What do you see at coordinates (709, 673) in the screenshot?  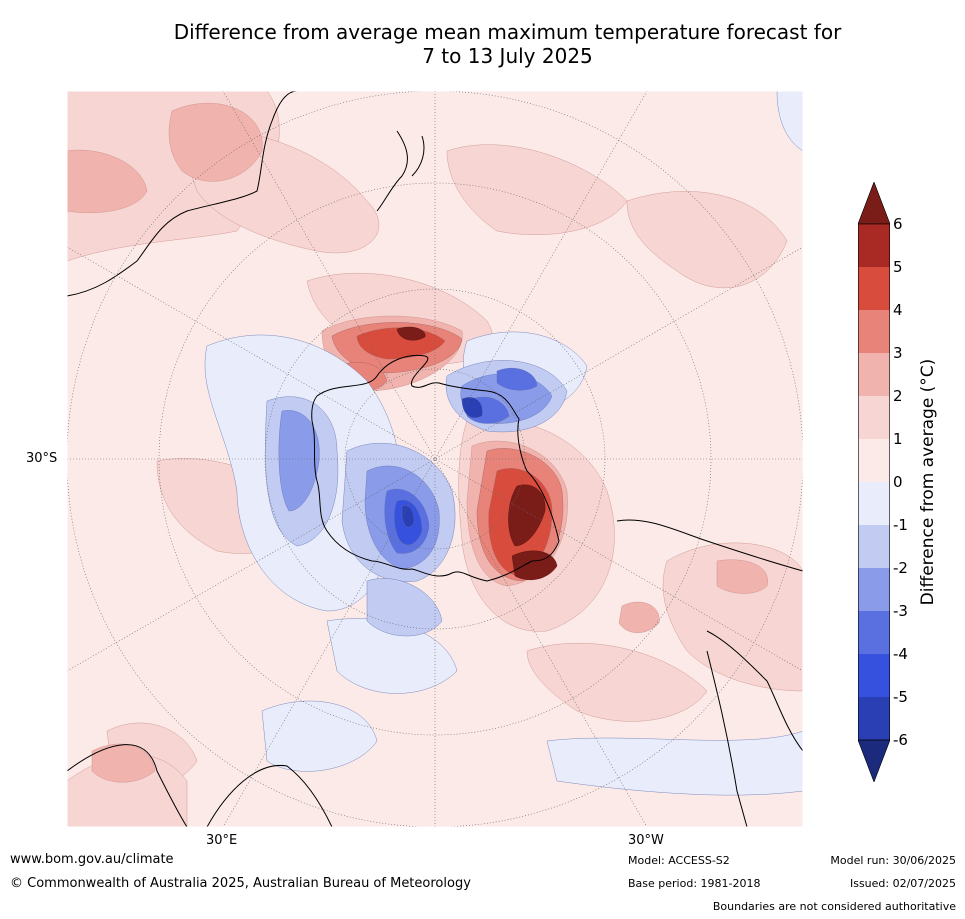 I see `south-america-outline` at bounding box center [709, 673].